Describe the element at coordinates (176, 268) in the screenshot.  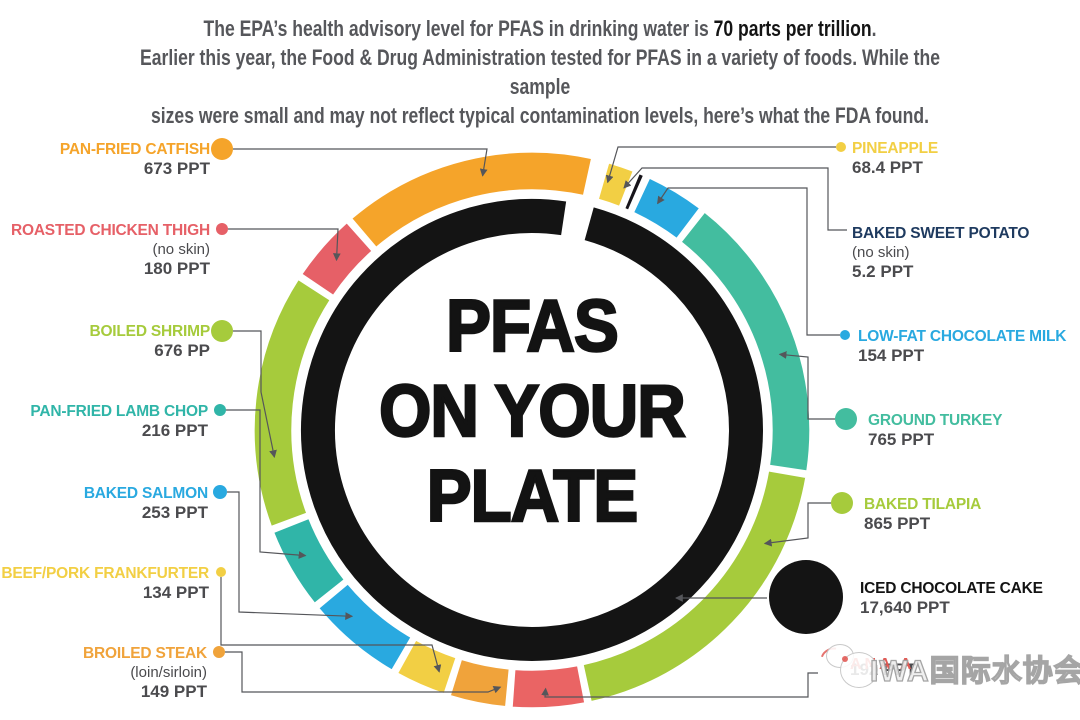
I see `food-value: 180 PPT` at that location.